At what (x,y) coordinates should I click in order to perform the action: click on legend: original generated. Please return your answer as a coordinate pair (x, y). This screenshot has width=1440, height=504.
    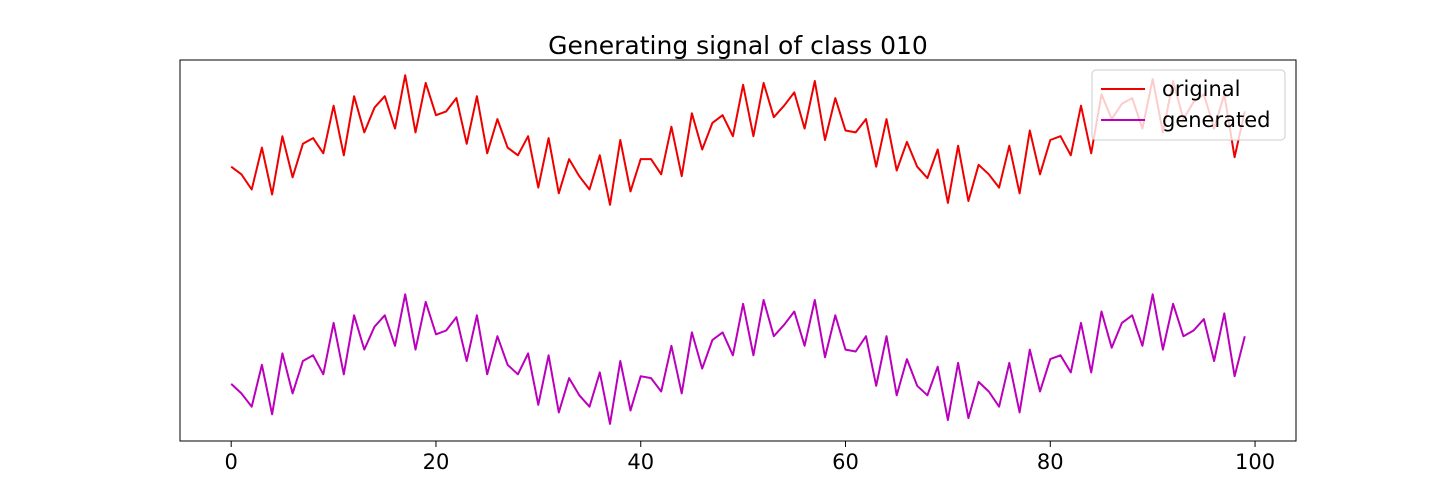
    Looking at the image, I should click on (1188, 105).